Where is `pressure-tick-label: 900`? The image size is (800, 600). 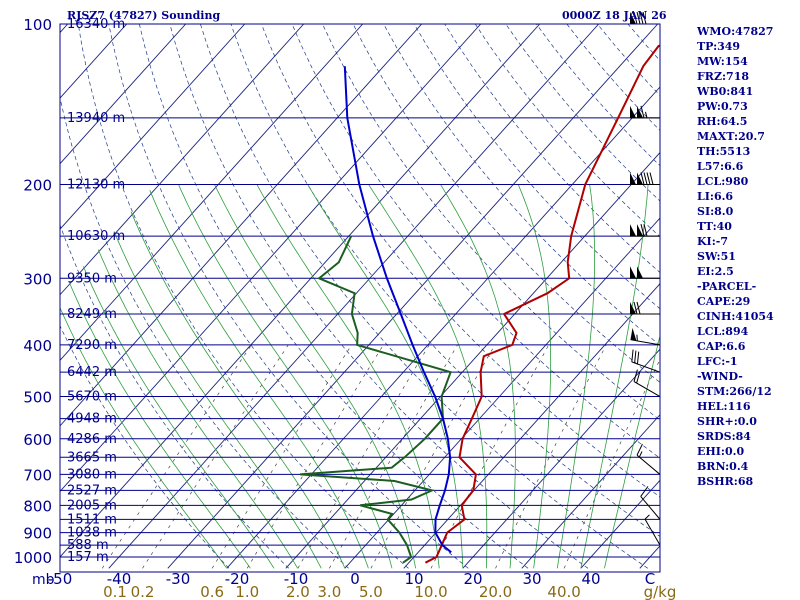
pressure-tick-label: 900 is located at coordinates (37, 534).